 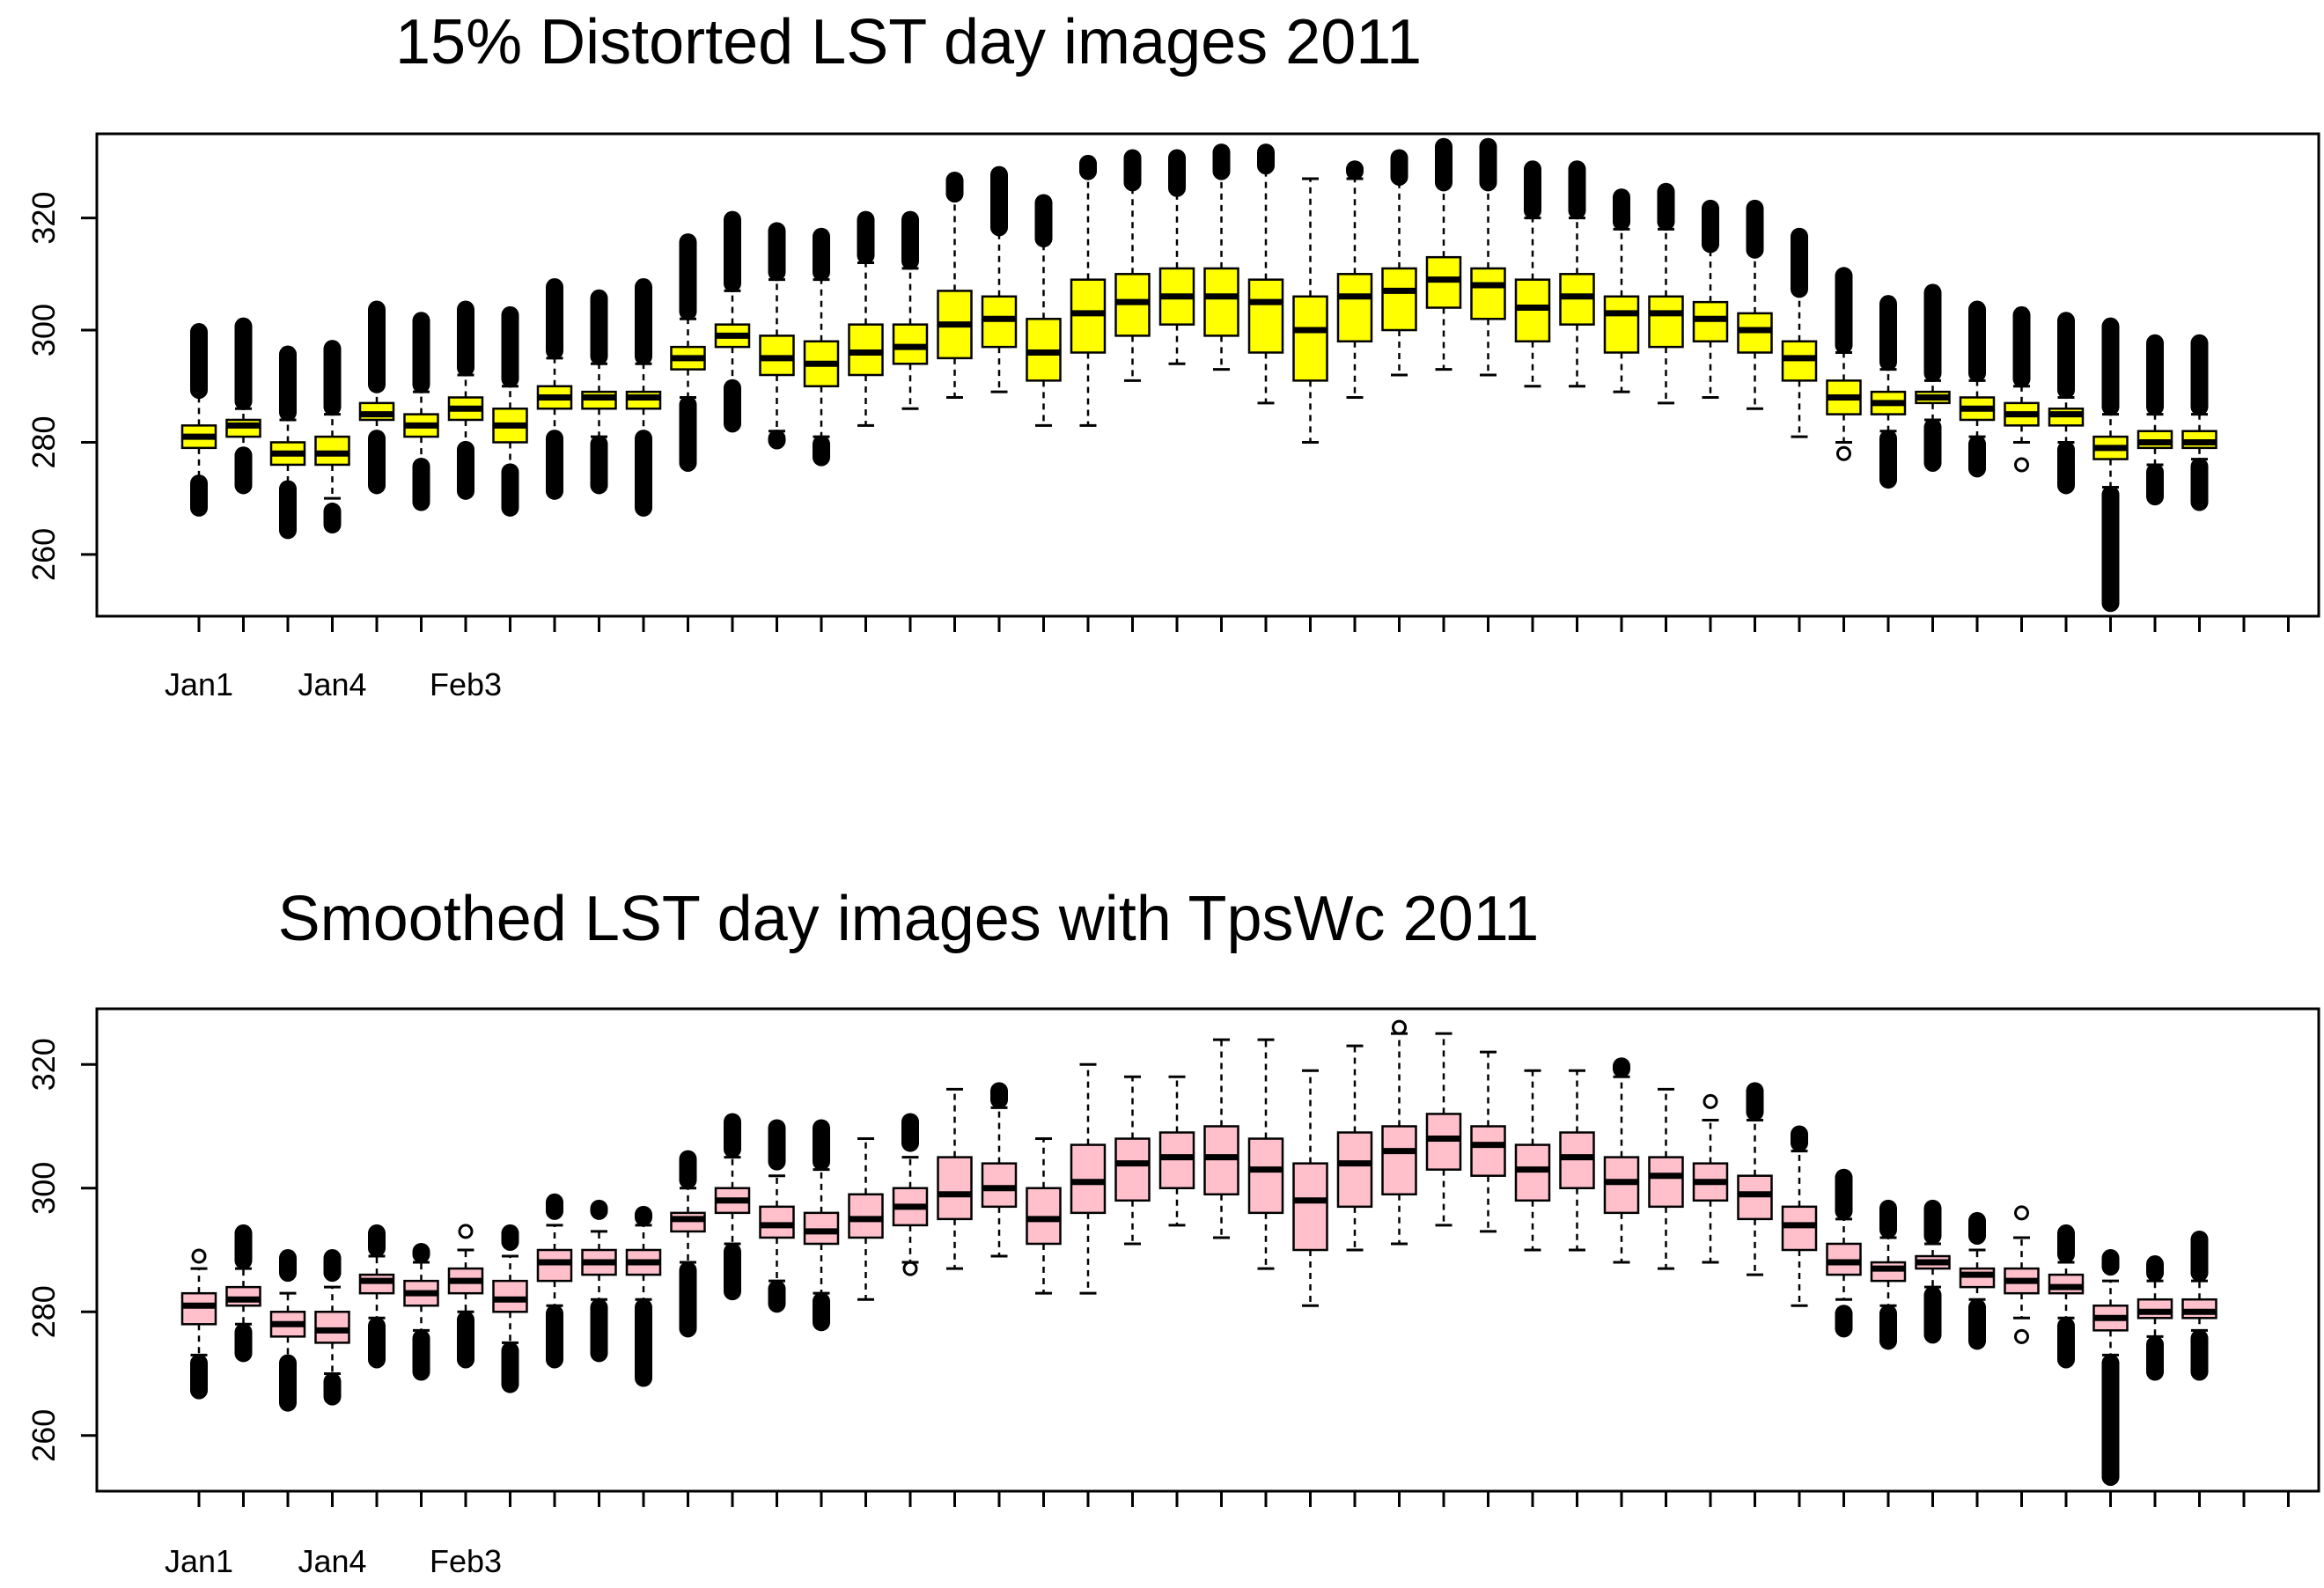 I want to click on box-Feb3, so click(x=465, y=1296).